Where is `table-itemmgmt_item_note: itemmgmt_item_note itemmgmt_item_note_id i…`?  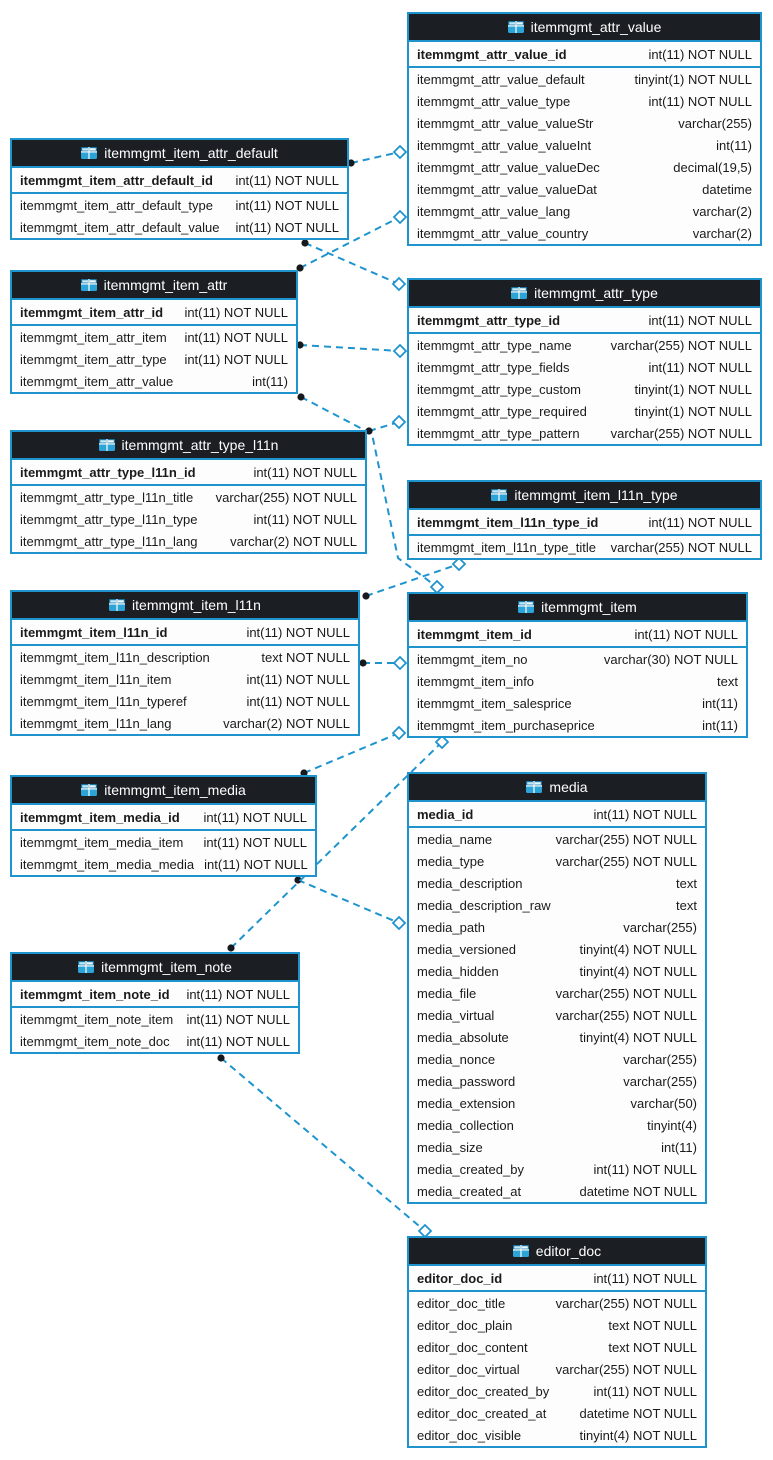
table-itemmgmt_item_note: itemmgmt_item_note itemmgmt_item_note_id i… is located at coordinates (155, 1003).